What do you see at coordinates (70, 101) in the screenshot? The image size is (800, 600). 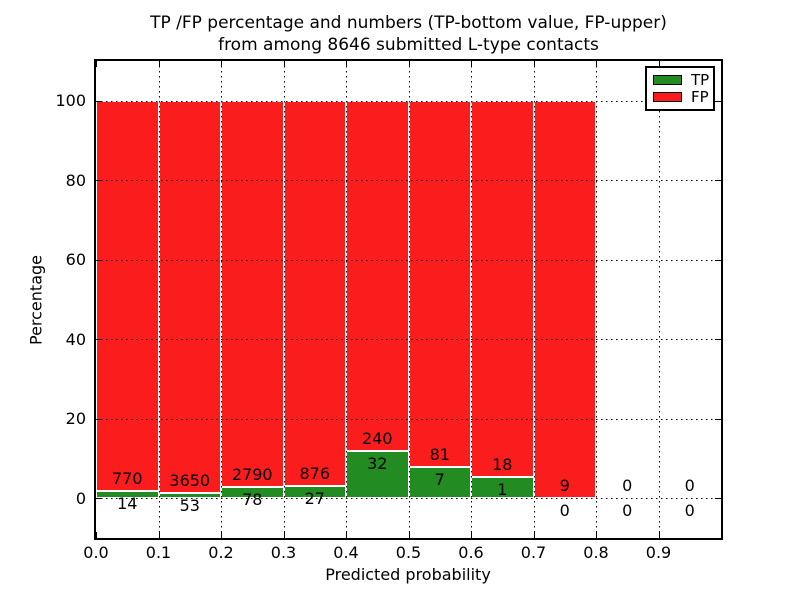 I see `y-tick-label: 100` at bounding box center [70, 101].